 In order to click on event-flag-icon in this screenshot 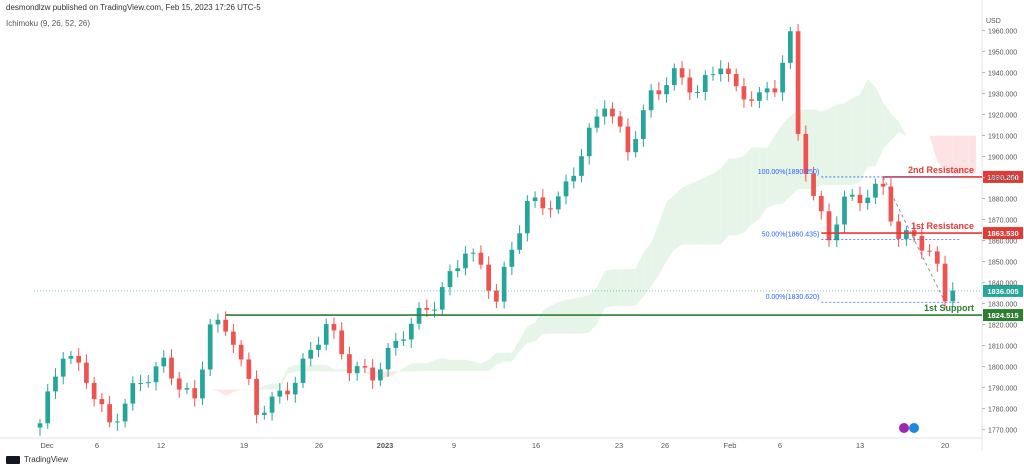, I will do `click(904, 428)`.